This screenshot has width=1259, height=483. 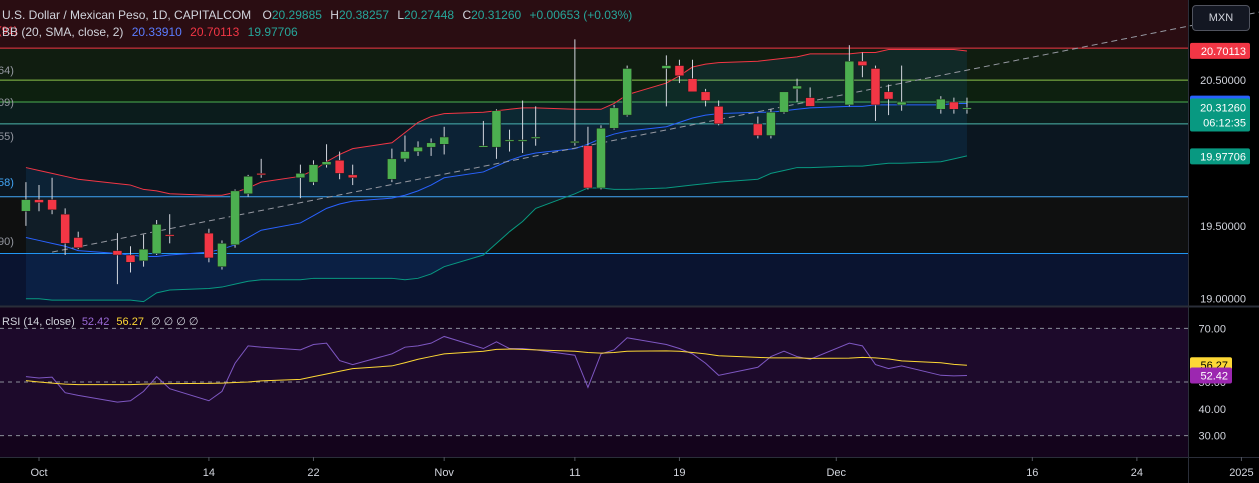 I want to click on rsi-tag-bg, so click(x=1211, y=375).